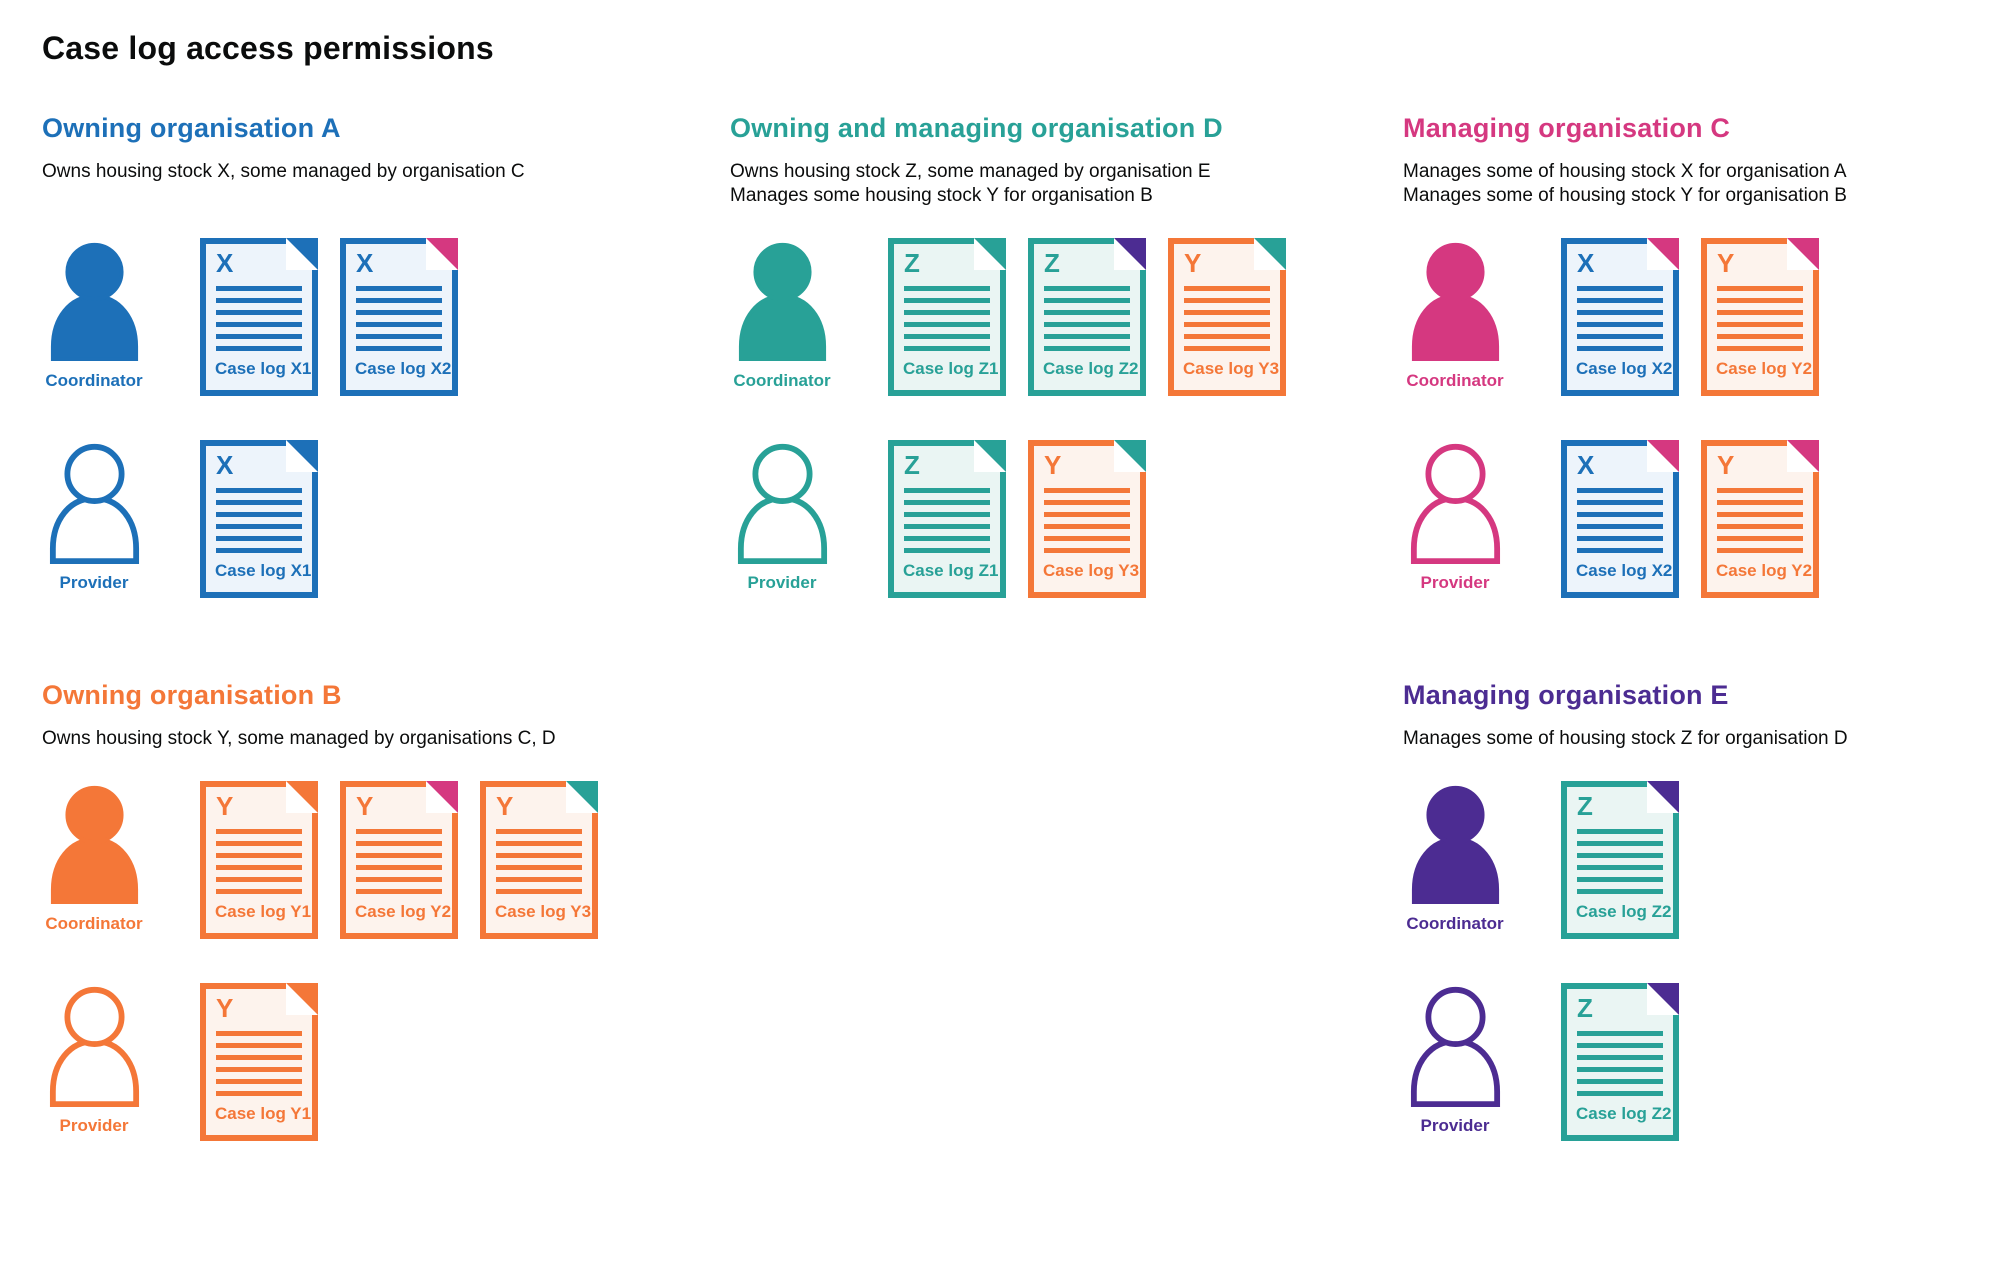 Image resolution: width=2000 pixels, height=1280 pixels. I want to click on provider-row: Provider Z Case log Z2, so click(1701, 1062).